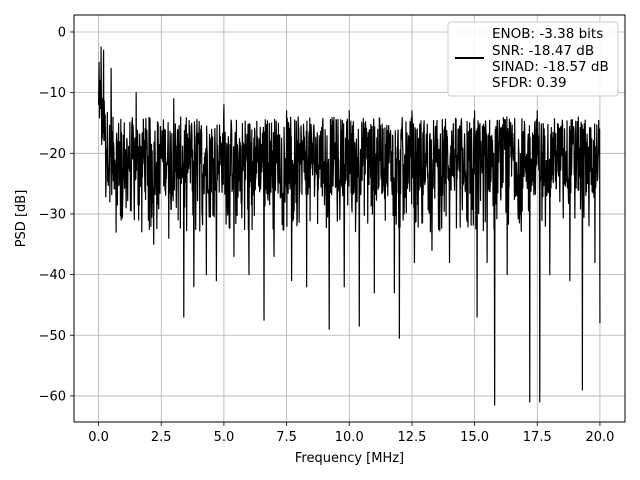 This screenshot has width=640, height=480. What do you see at coordinates (52, 336) in the screenshot?
I see `y-tick-label: −50` at bounding box center [52, 336].